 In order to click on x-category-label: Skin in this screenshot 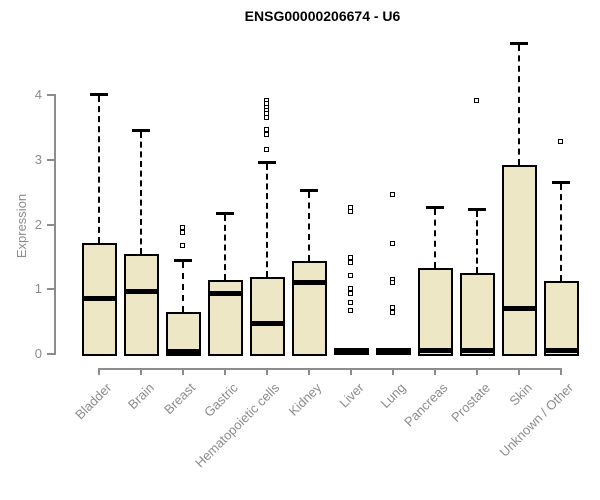, I will do `click(520, 394)`.